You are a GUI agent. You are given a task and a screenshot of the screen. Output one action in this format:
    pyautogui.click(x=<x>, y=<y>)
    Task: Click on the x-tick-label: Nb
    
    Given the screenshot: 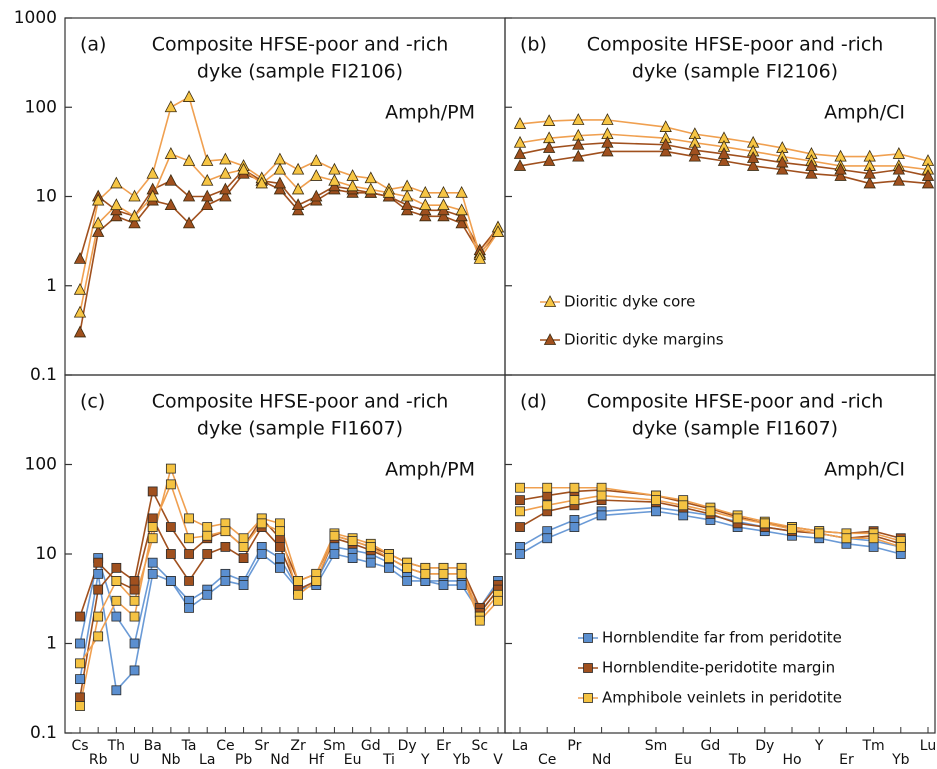 What is the action you would take?
    pyautogui.click(x=170, y=760)
    